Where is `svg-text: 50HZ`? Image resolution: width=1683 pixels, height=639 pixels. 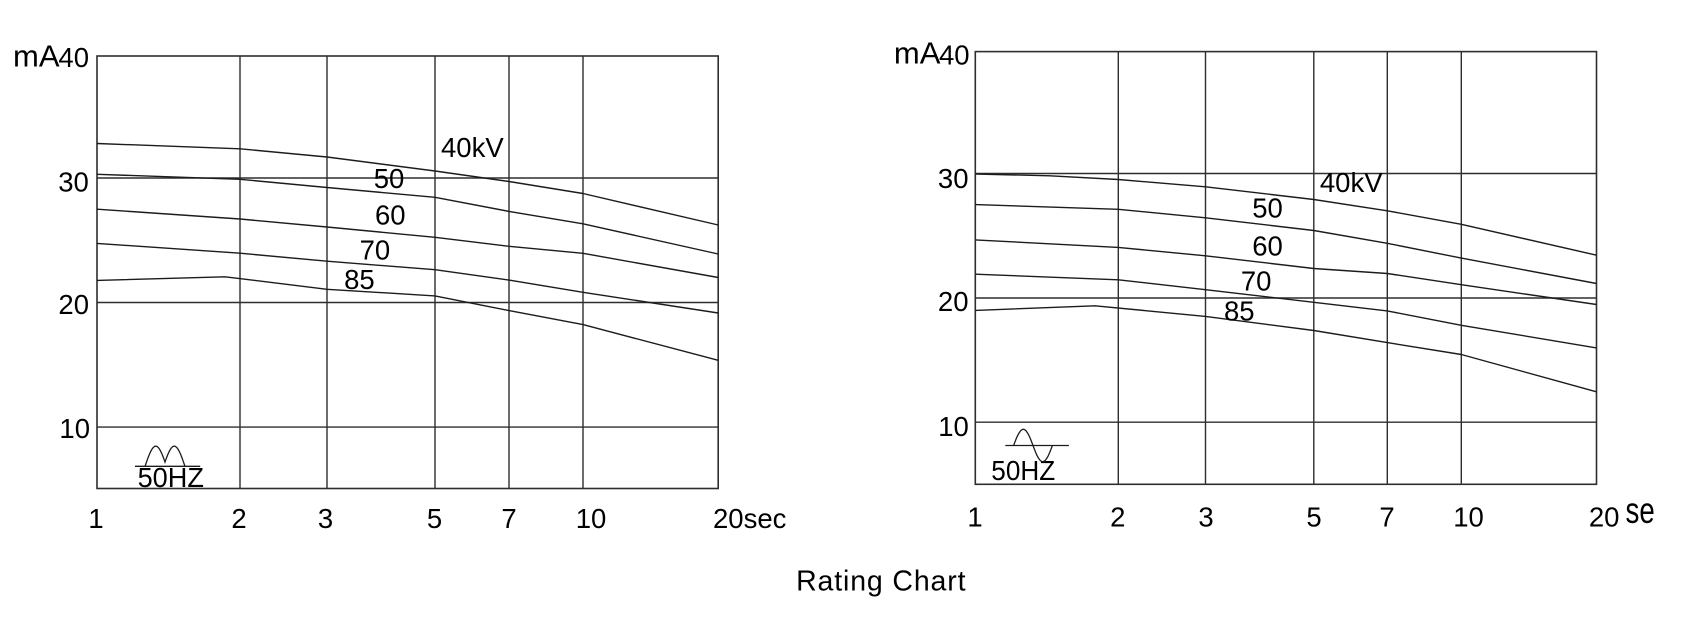 svg-text: 50HZ is located at coordinates (171, 477).